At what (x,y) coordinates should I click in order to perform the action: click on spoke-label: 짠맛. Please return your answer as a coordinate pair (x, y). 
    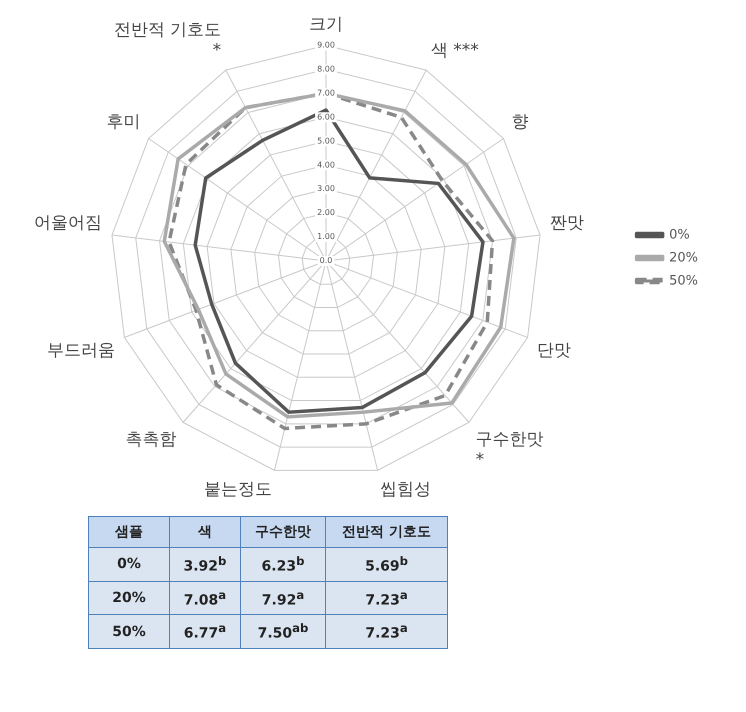
    Looking at the image, I should click on (567, 223).